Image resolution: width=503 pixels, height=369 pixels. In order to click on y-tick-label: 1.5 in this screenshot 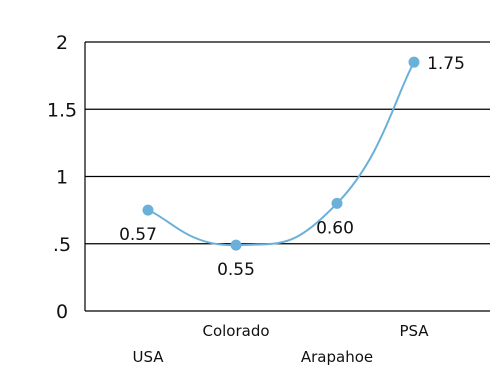, I will do `click(62, 110)`.